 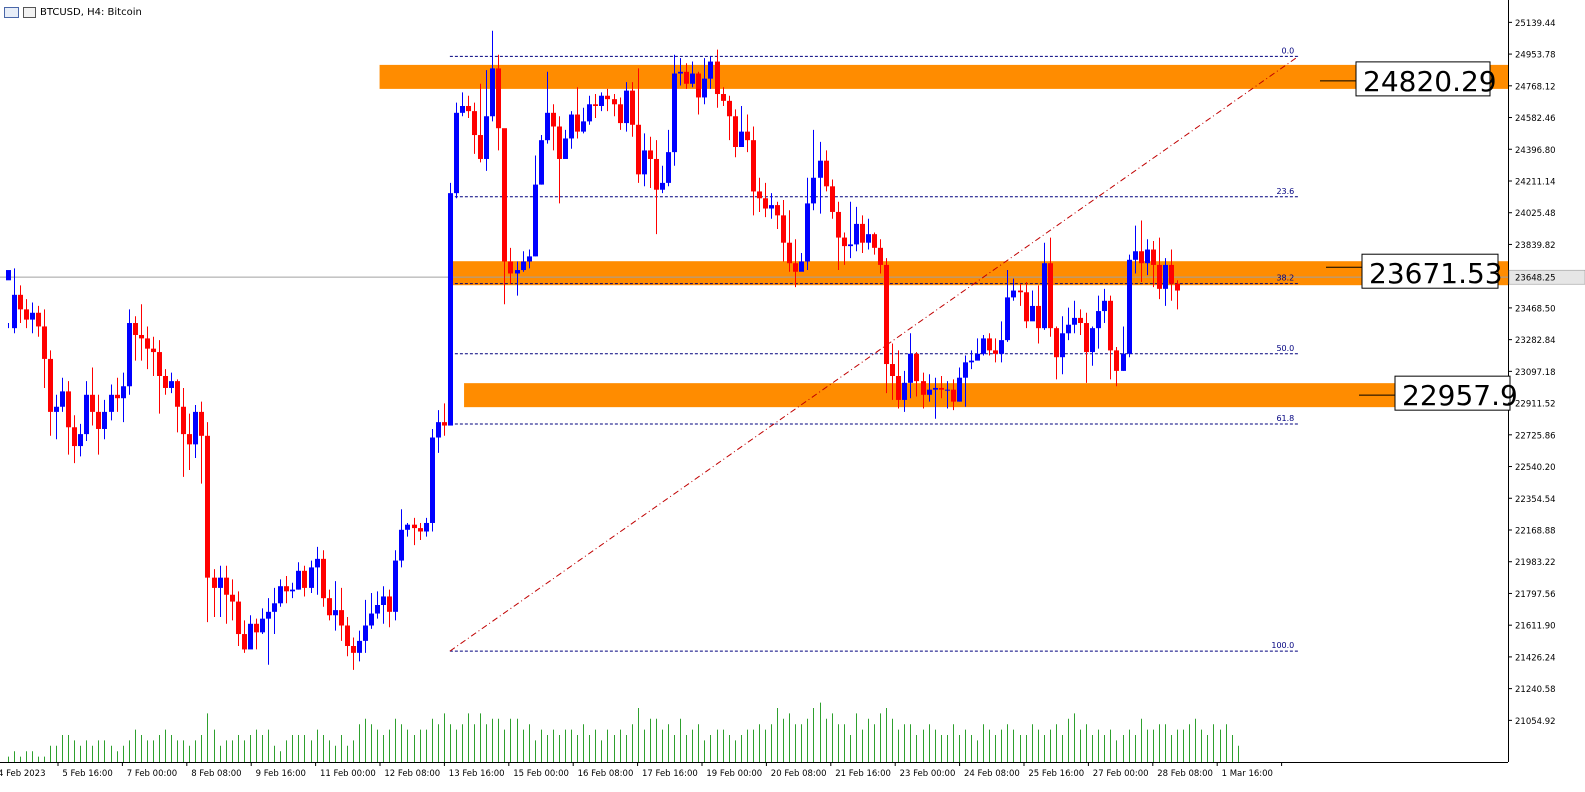 I want to click on chart-window-icon, so click(x=11, y=12).